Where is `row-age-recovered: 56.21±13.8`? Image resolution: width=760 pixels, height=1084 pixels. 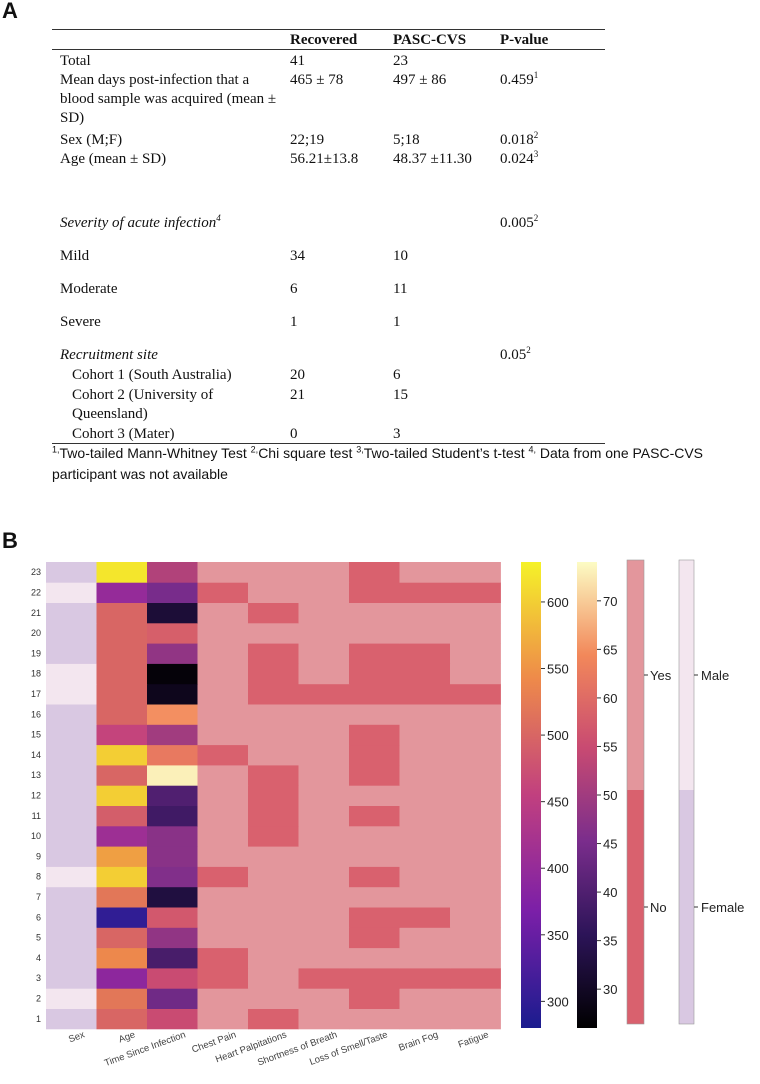
row-age-recovered: 56.21±13.8 is located at coordinates (324, 159).